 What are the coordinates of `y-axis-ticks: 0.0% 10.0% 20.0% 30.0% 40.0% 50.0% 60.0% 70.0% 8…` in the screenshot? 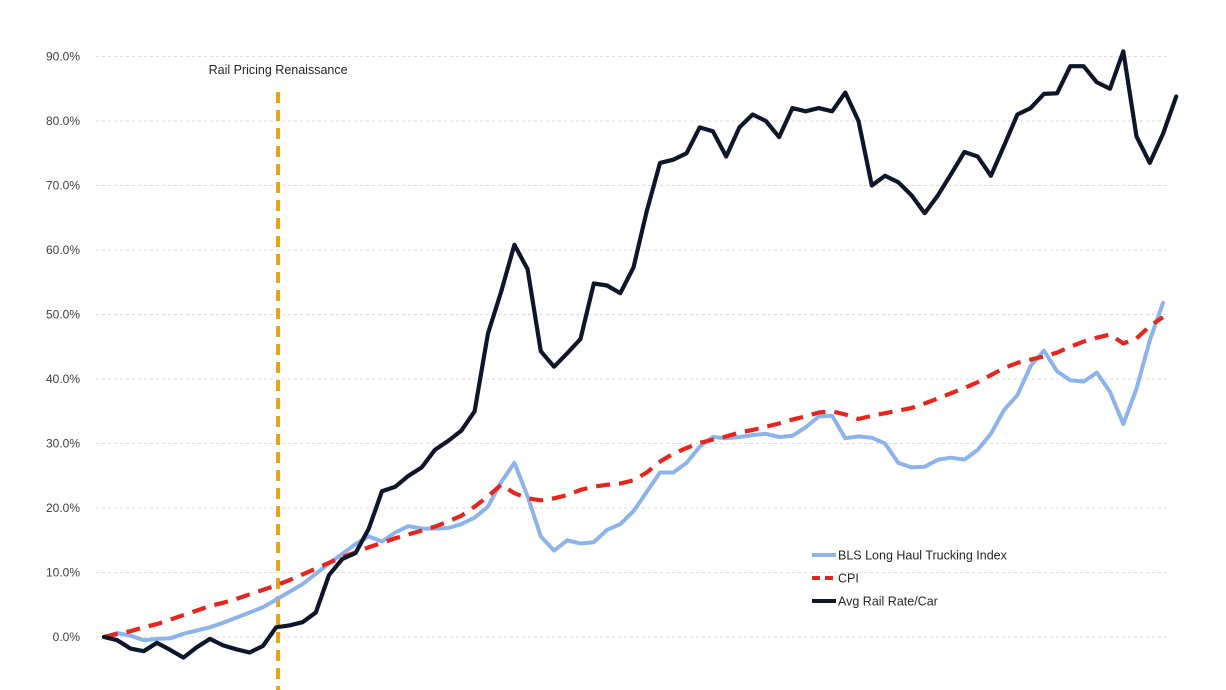 It's located at (63, 347).